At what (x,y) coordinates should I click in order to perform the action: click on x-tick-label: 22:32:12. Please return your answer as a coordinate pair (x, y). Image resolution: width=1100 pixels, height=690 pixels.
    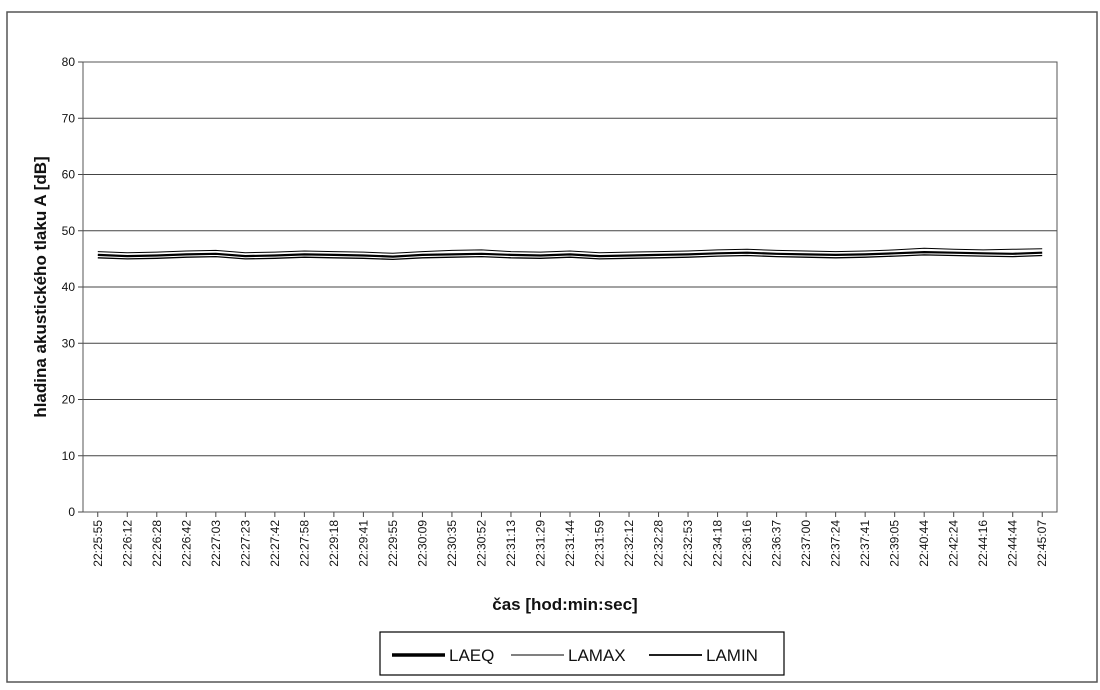
    Looking at the image, I should click on (629, 543).